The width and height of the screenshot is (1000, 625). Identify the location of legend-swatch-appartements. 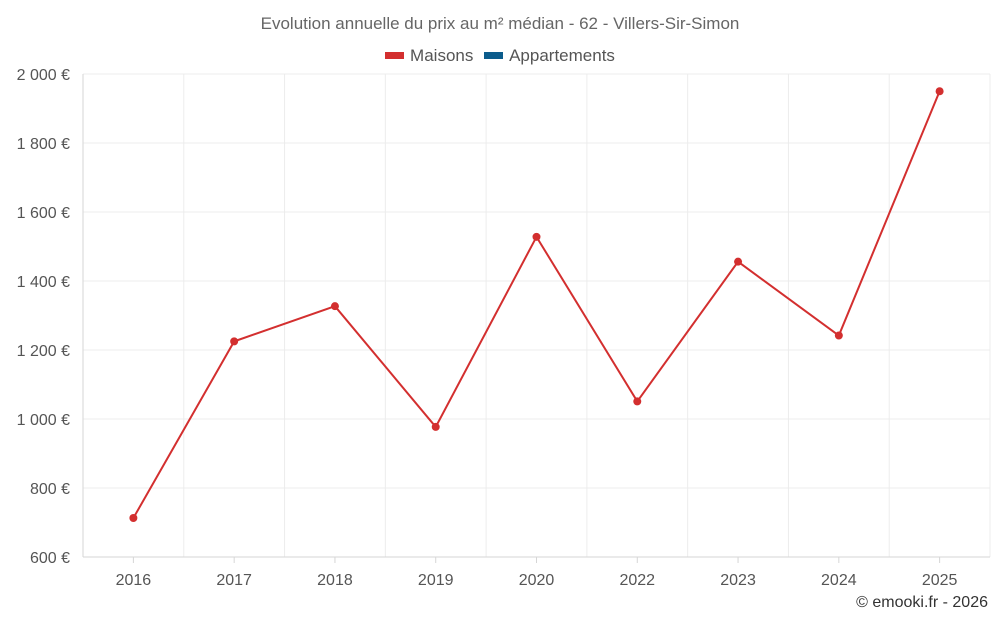
(494, 55).